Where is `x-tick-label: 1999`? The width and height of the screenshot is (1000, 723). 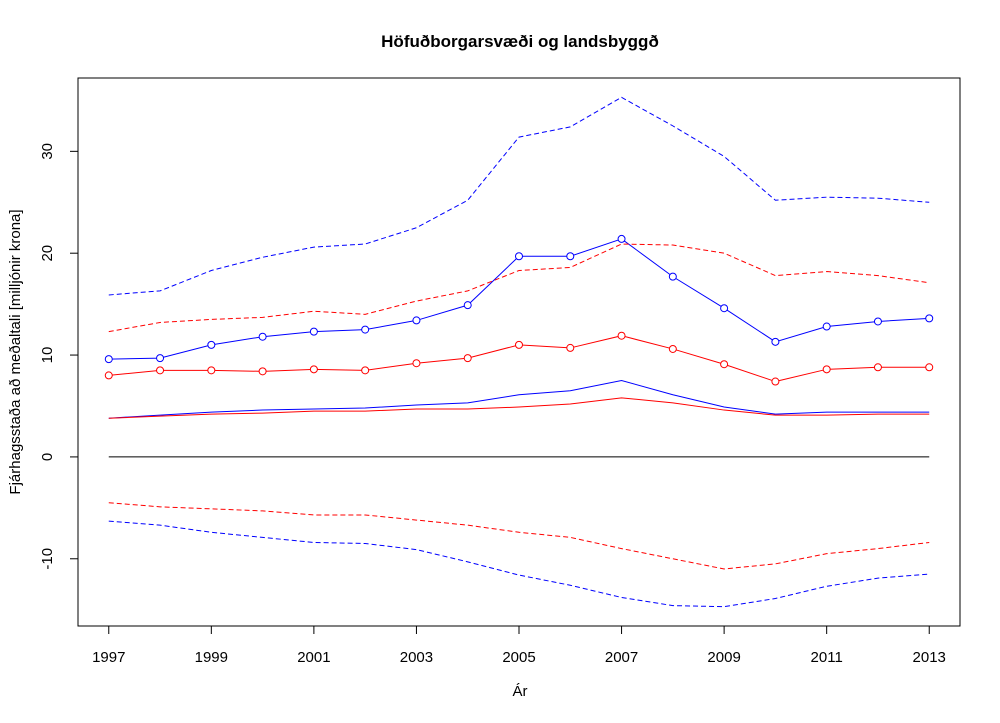 x-tick-label: 1999 is located at coordinates (211, 657).